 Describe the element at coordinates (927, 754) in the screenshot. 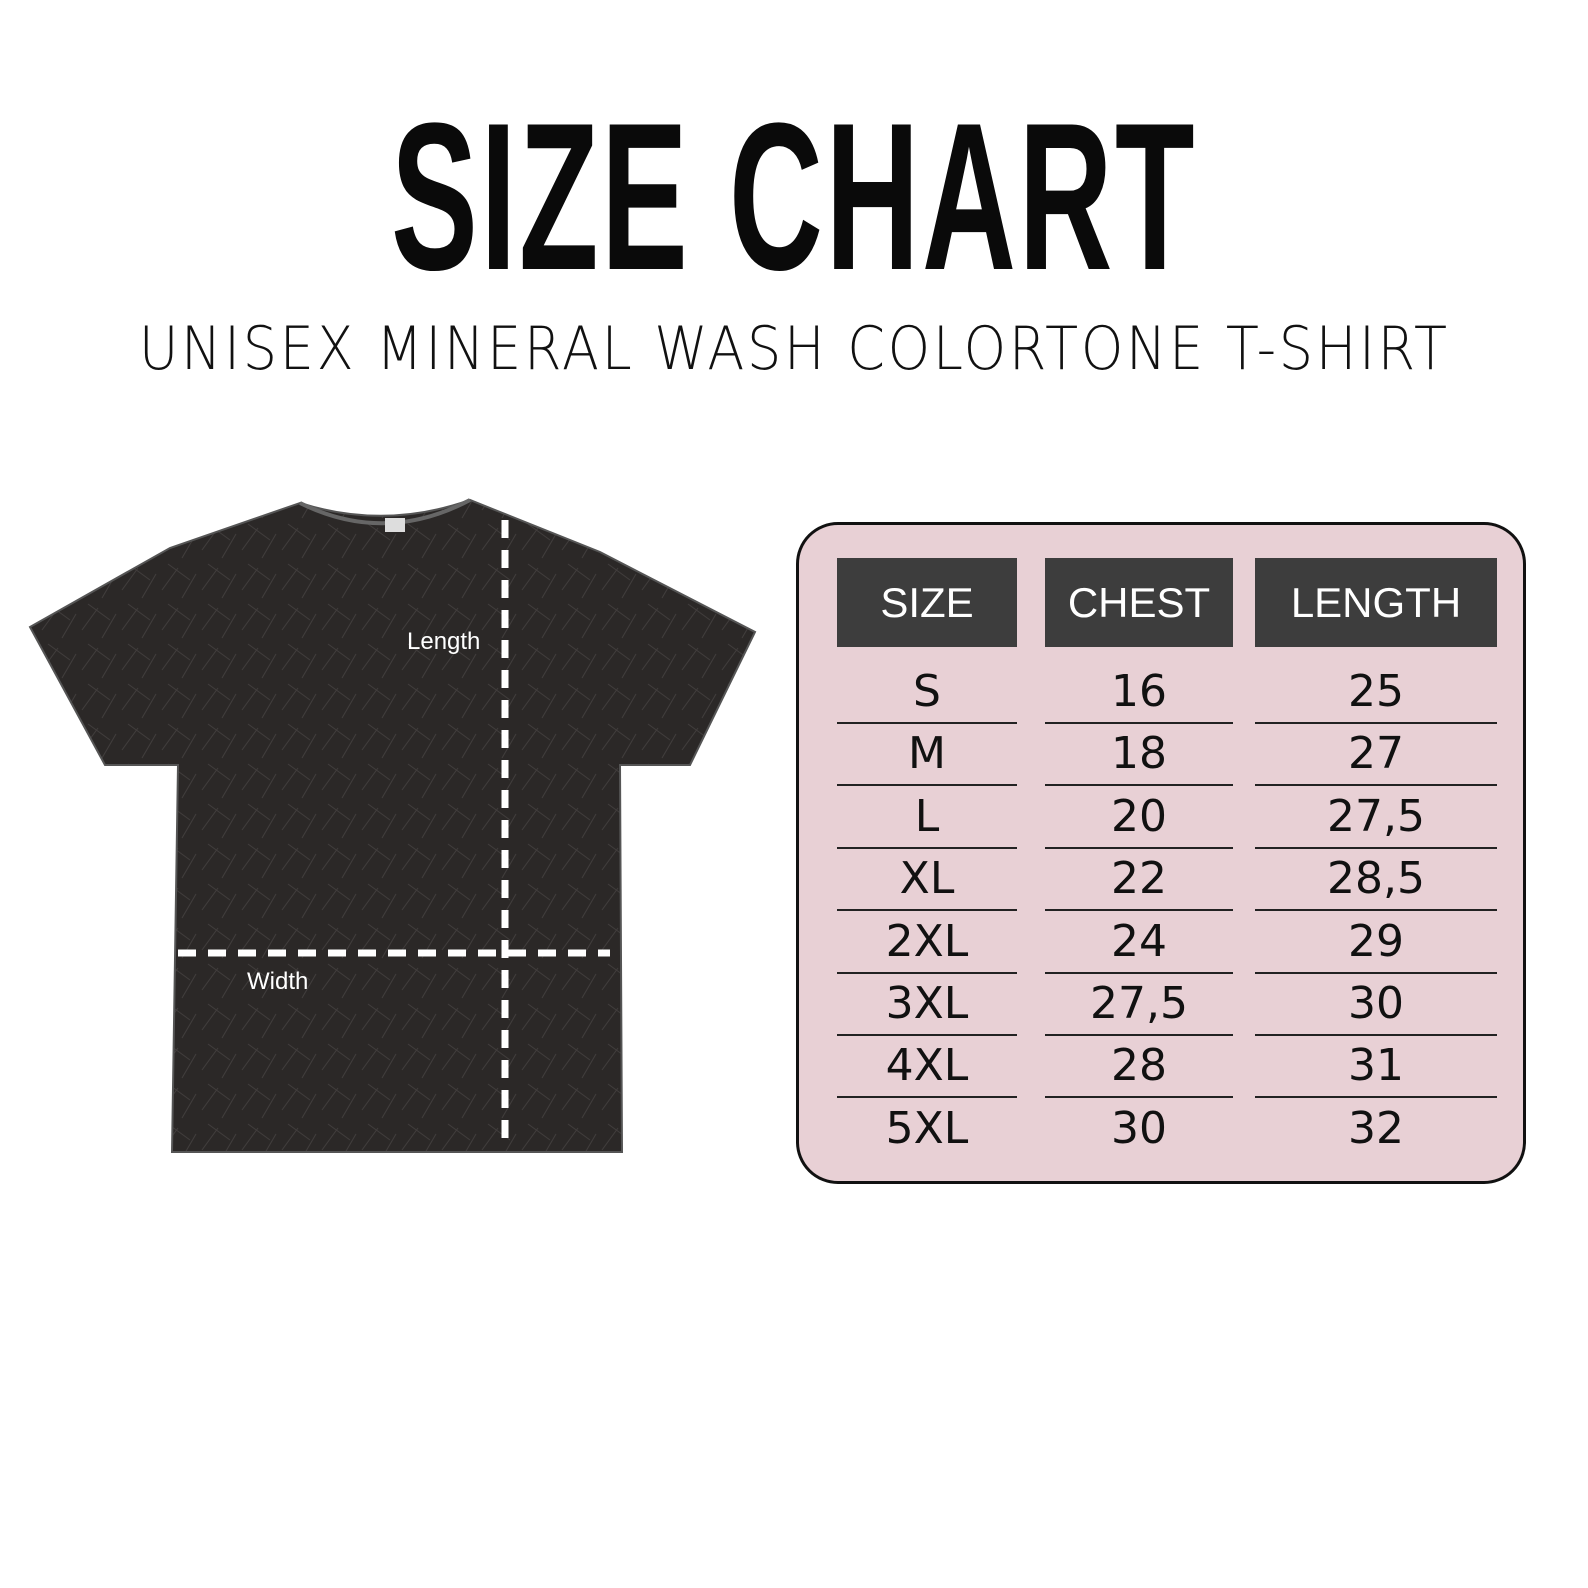

I see `cell-size: M` at that location.